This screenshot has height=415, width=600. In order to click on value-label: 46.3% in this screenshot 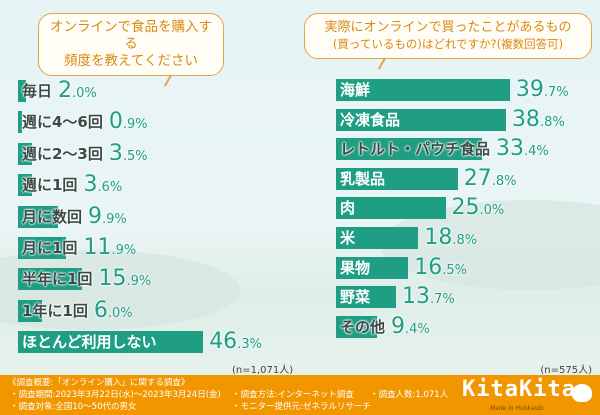, I will do `click(235, 342)`.